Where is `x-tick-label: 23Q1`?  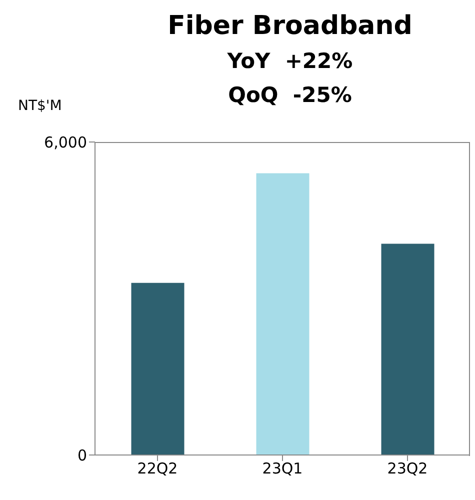
x-tick-label: 23Q1 is located at coordinates (282, 469).